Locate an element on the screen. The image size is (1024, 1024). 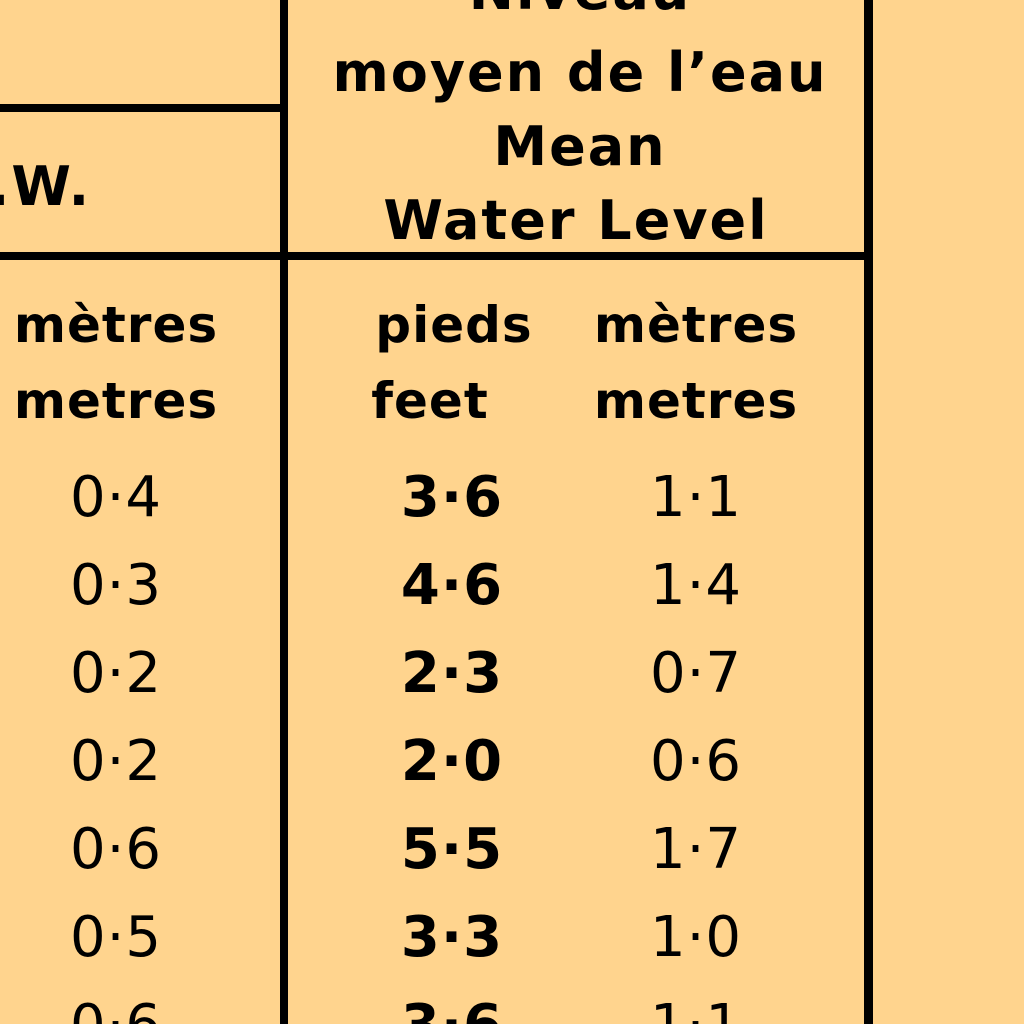
mean-water-level-header-fr-line1: Niveau is located at coordinates (580, 9).